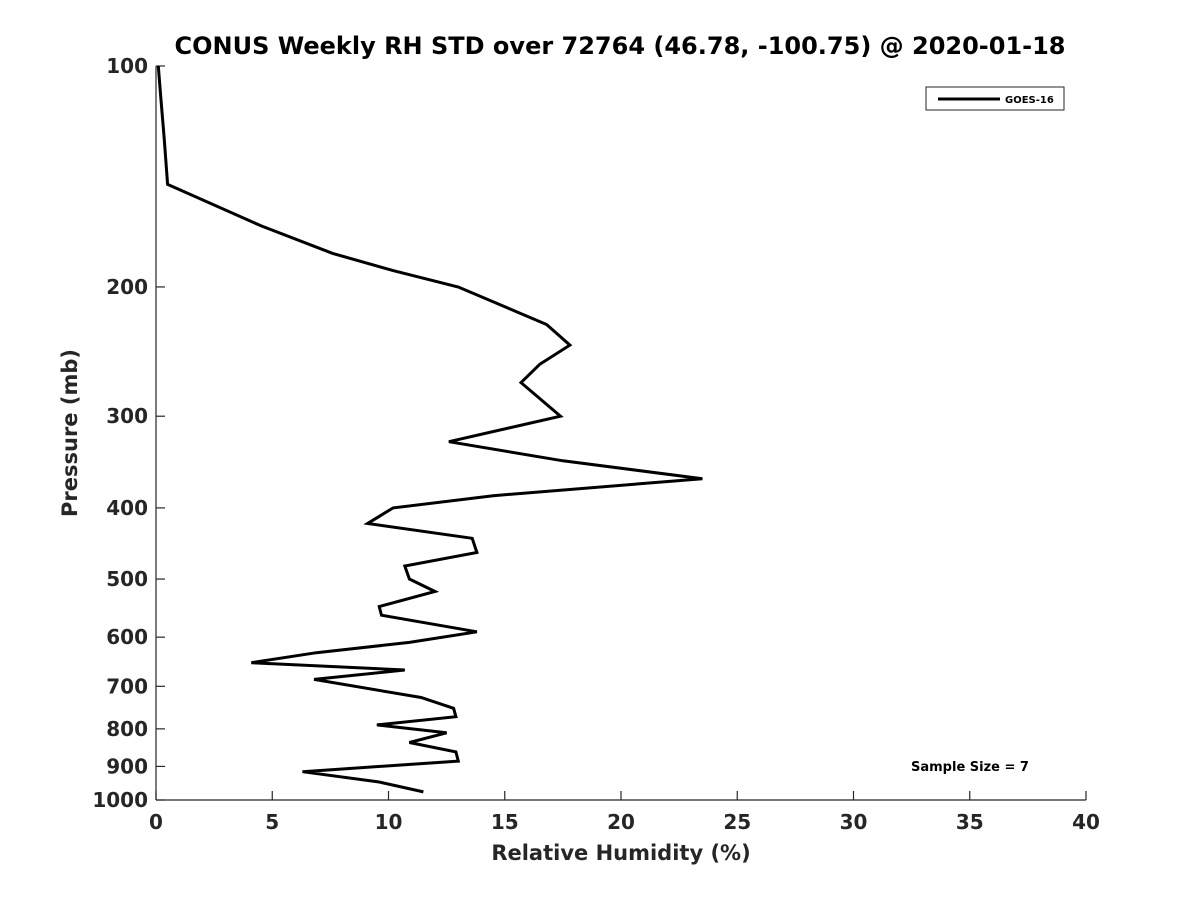 Image resolution: width=1200 pixels, height=900 pixels. Describe the element at coordinates (127, 637) in the screenshot. I see `y-tick-label: 600` at that location.